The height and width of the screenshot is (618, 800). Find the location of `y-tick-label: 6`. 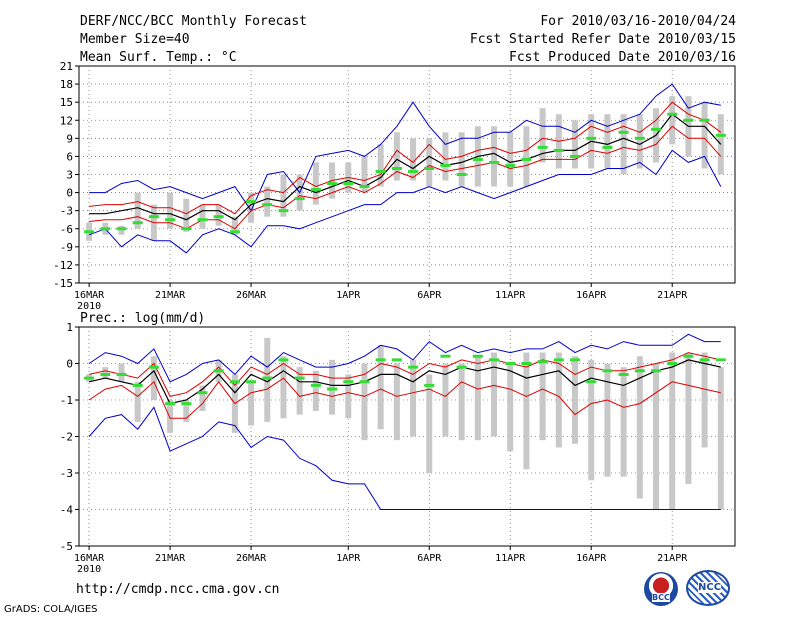

y-tick-label: 6 is located at coordinates (69, 156).